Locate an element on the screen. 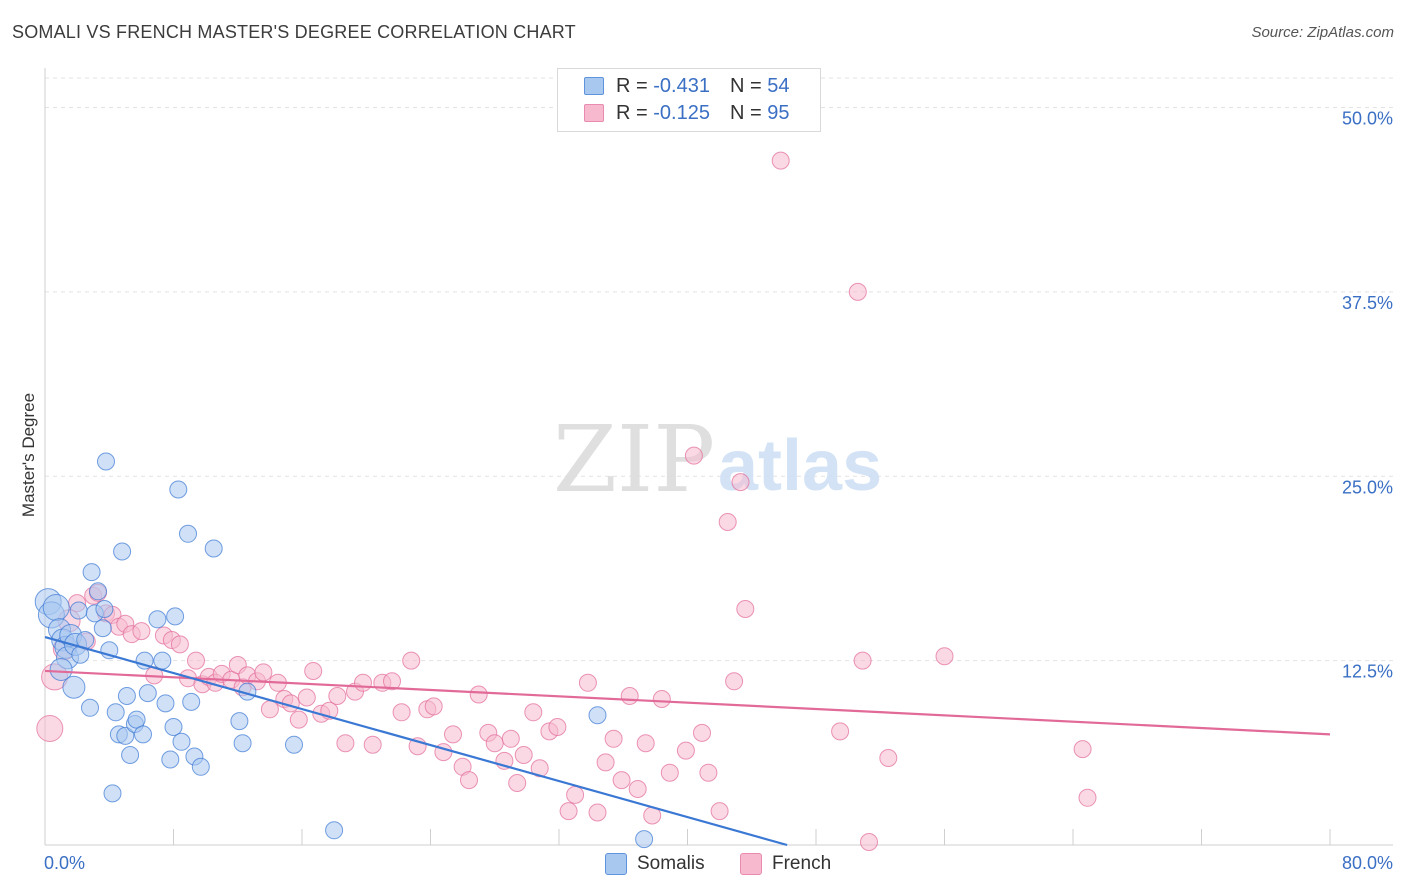  somalis-legend-label: Somalis is located at coordinates (671, 863).